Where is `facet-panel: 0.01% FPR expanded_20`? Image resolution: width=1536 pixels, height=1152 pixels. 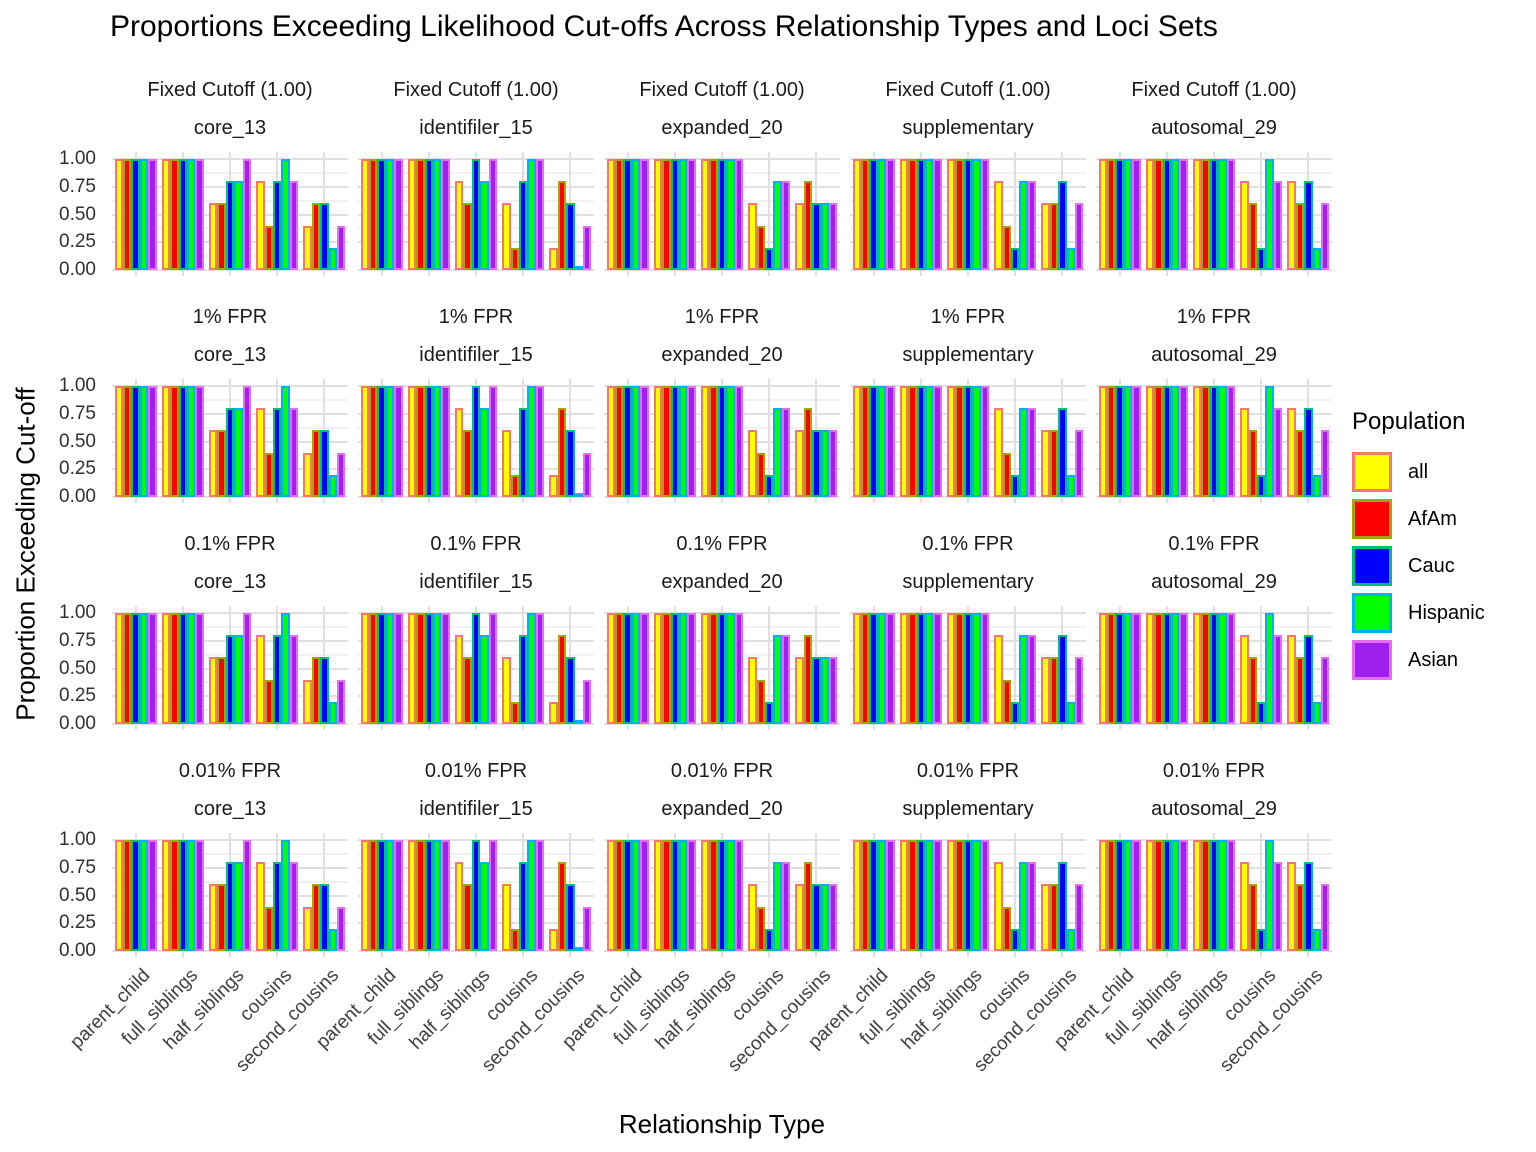 facet-panel: 0.01% FPR expanded_20 is located at coordinates (722, 855).